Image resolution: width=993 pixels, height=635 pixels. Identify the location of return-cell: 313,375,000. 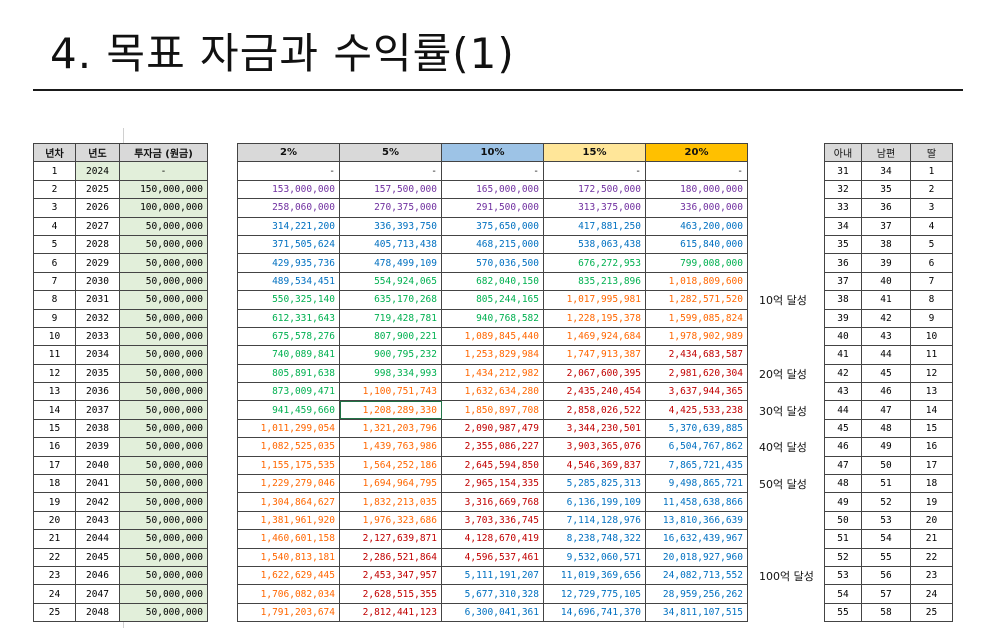
(594, 208).